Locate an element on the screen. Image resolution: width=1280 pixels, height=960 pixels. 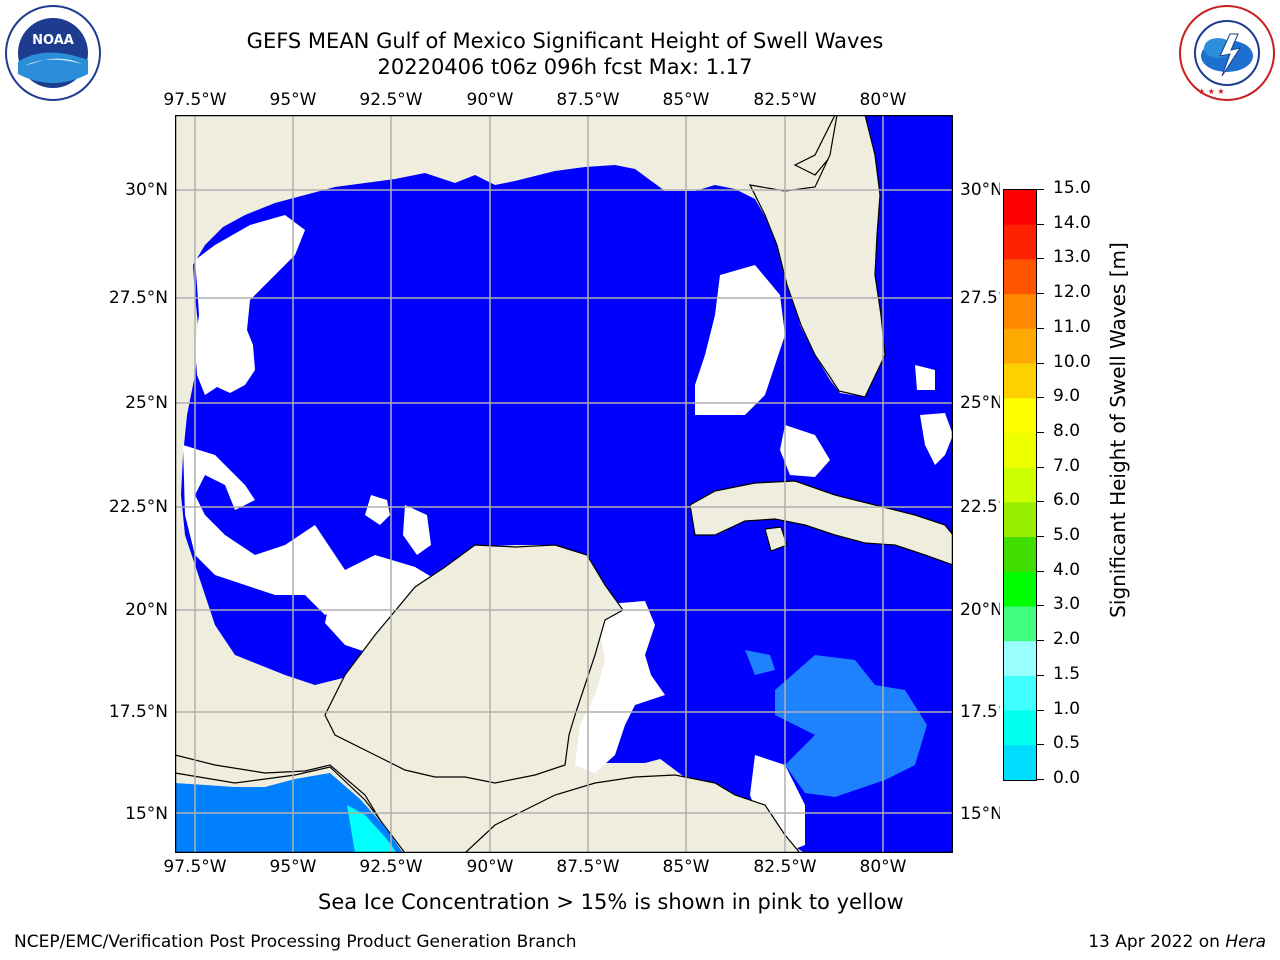
colorbar-tick-label: 10.0 is located at coordinates (1072, 361).